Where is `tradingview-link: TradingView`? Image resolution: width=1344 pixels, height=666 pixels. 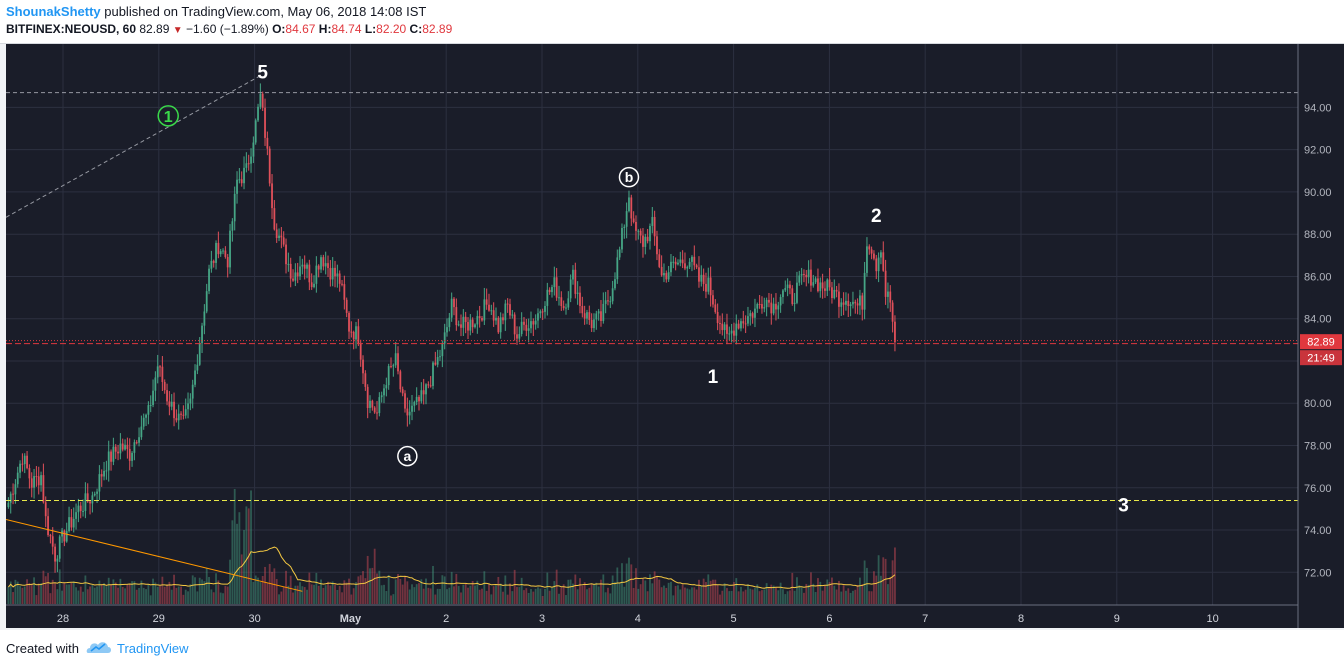 tradingview-link: TradingView is located at coordinates (153, 648).